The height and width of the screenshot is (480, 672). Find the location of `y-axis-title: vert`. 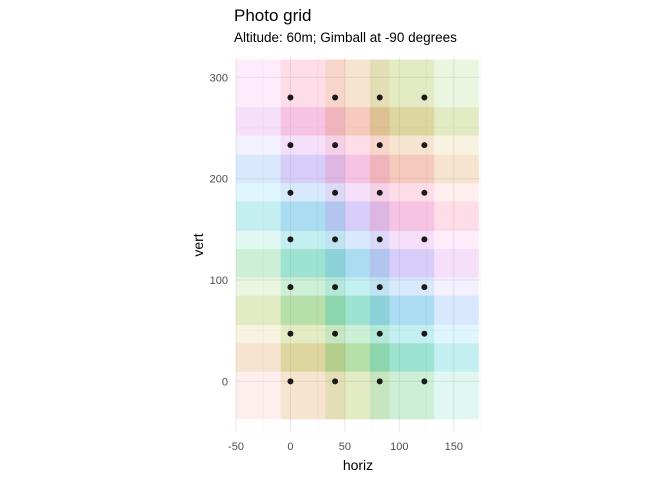

y-axis-title: vert is located at coordinates (198, 244).